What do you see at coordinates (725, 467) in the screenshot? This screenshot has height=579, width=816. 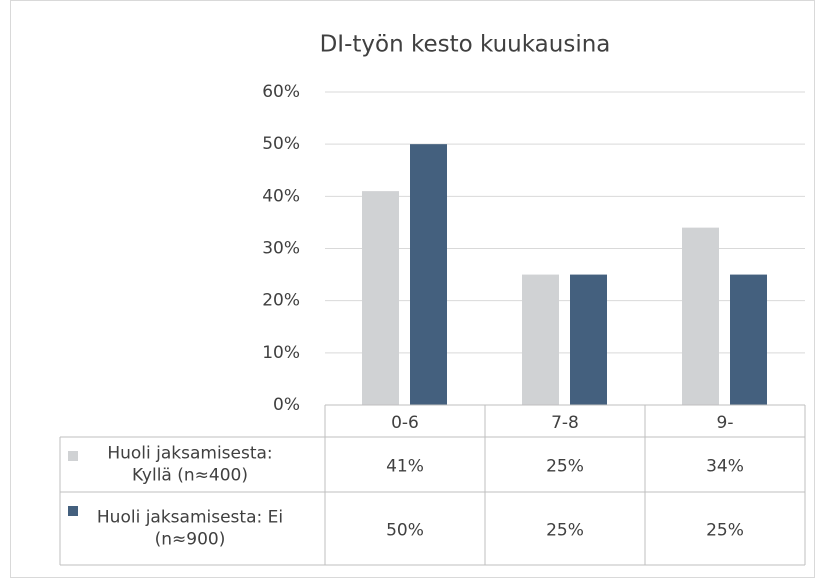 I see `data-table-value: 34%` at bounding box center [725, 467].